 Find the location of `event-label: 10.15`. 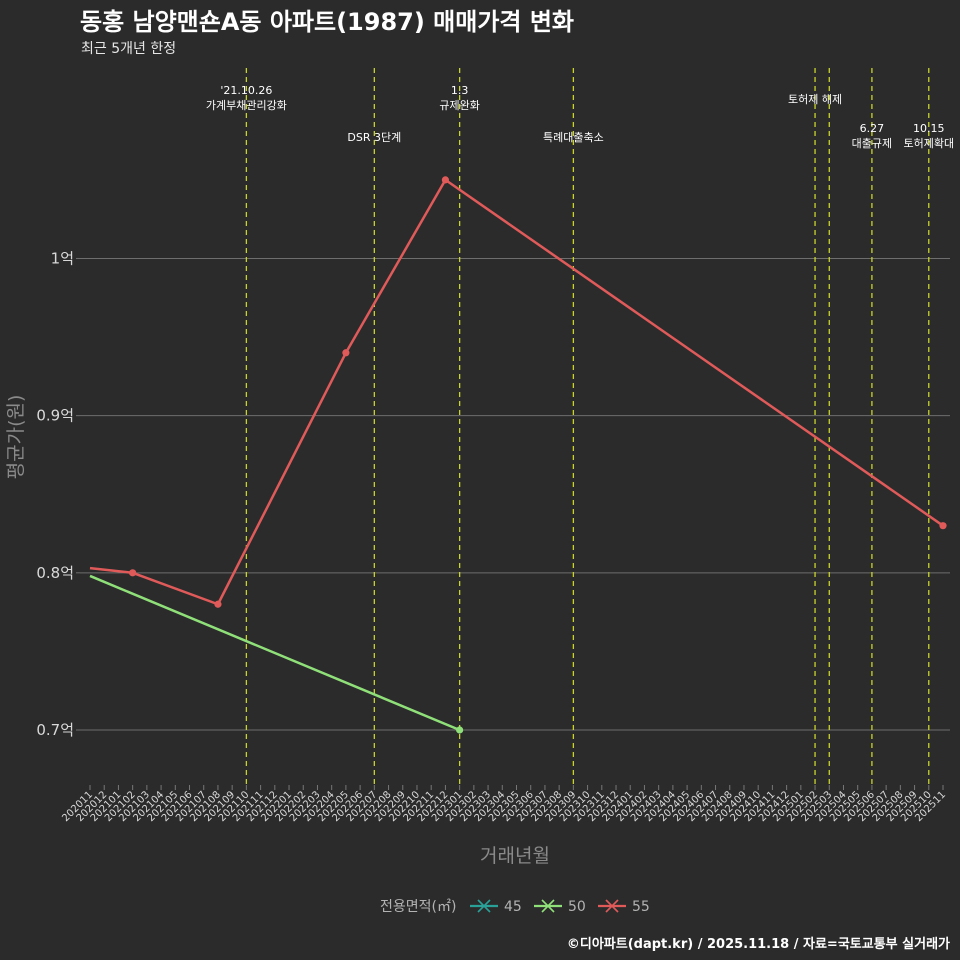

event-label: 10.15 is located at coordinates (929, 128).